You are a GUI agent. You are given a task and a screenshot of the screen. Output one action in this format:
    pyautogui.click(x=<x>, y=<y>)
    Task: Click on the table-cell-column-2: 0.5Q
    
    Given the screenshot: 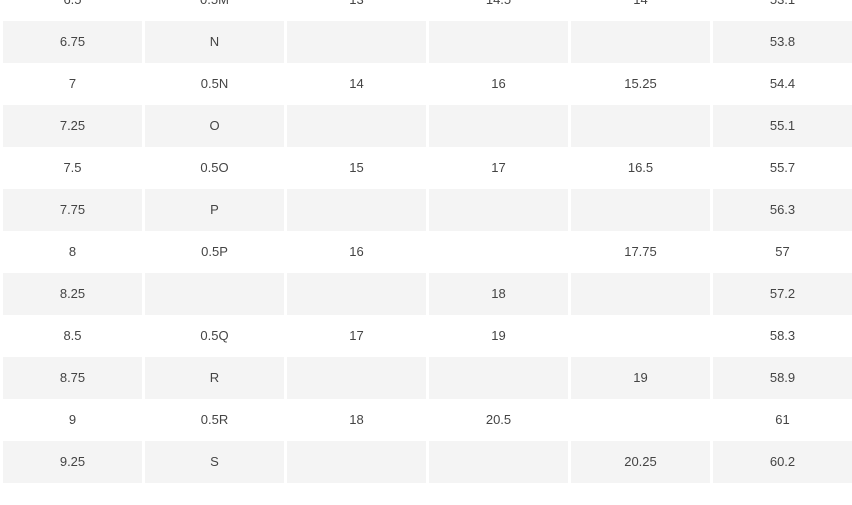 What is the action you would take?
    pyautogui.click(x=214, y=336)
    